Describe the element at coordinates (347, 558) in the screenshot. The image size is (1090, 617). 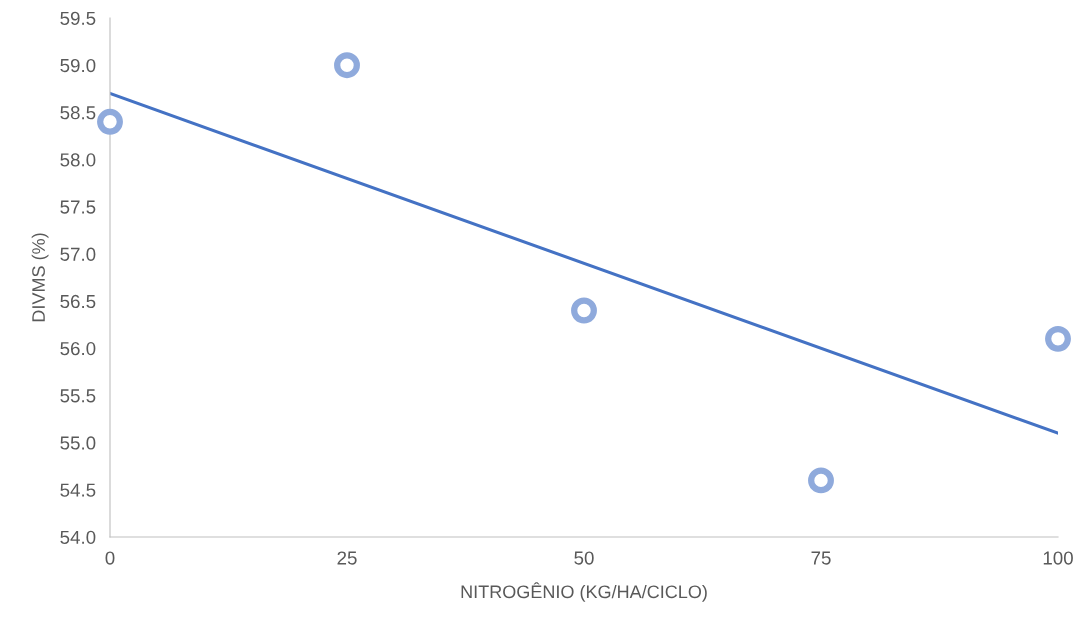
I see `x-tick-label: 25` at that location.